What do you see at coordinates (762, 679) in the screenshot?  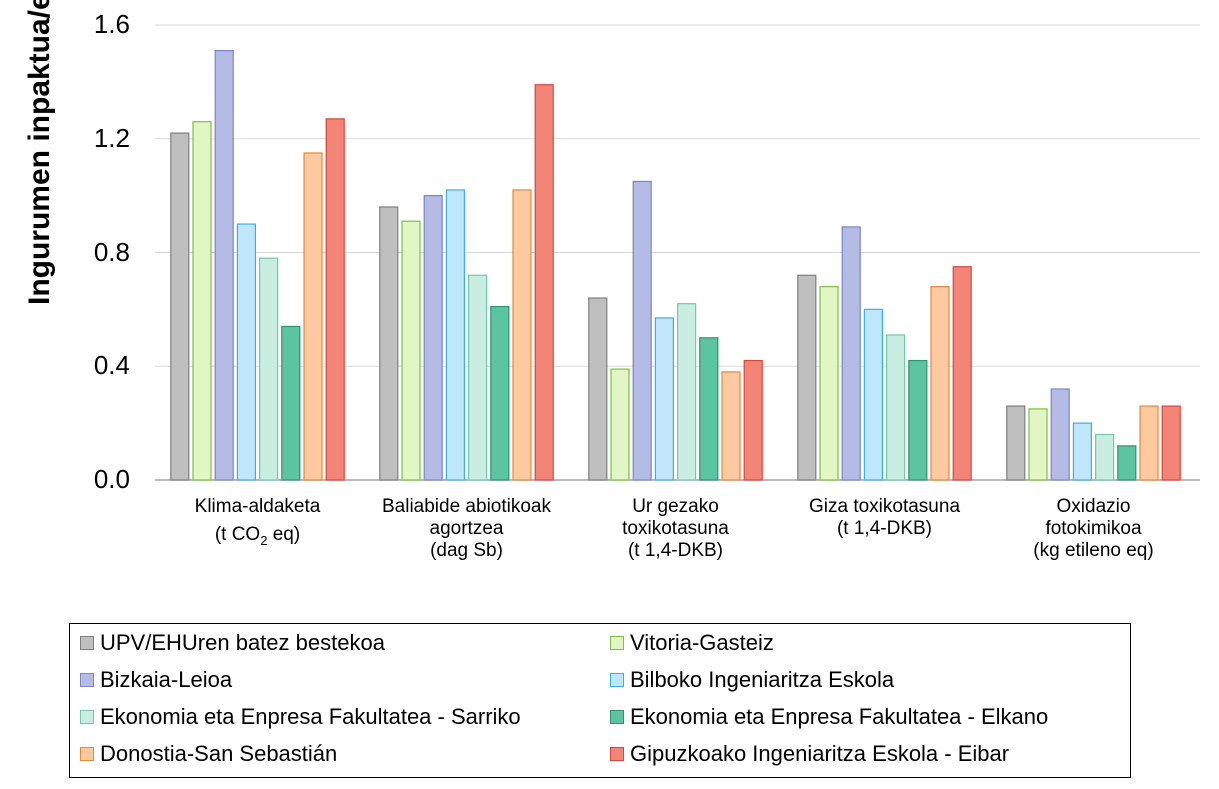 I see `legend-label: Bilboko Ingeniaritza Eskola` at bounding box center [762, 679].